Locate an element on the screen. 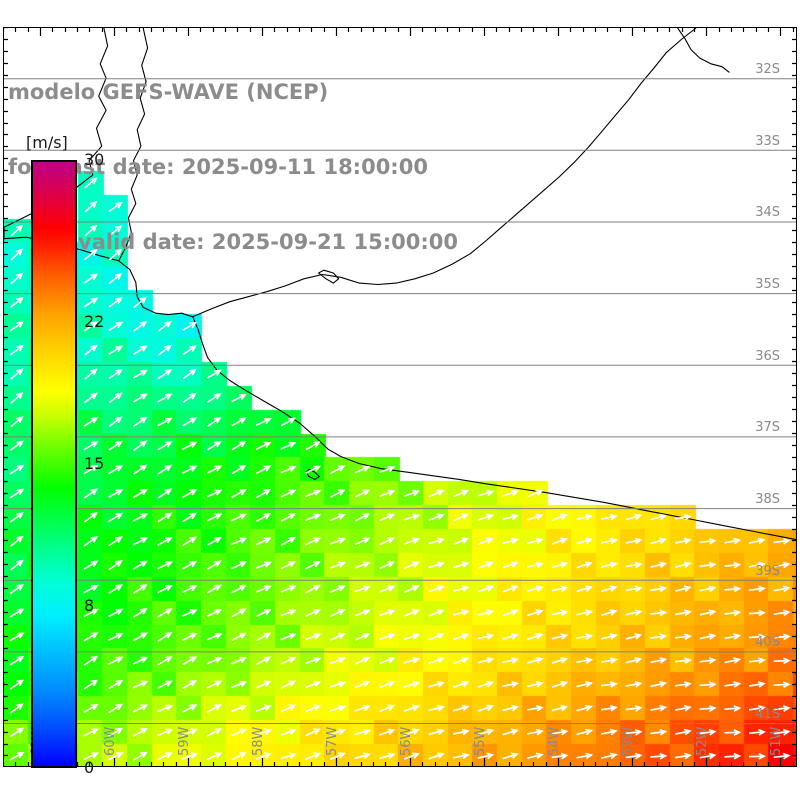 The width and height of the screenshot is (800, 800). longitude-label-54w: 54W is located at coordinates (555, 741).